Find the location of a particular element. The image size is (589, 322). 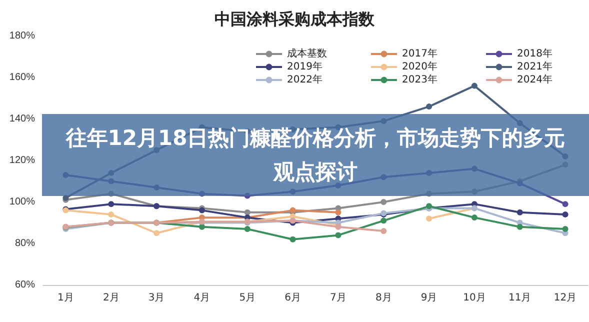

legend-label: 2022年 is located at coordinates (304, 80).